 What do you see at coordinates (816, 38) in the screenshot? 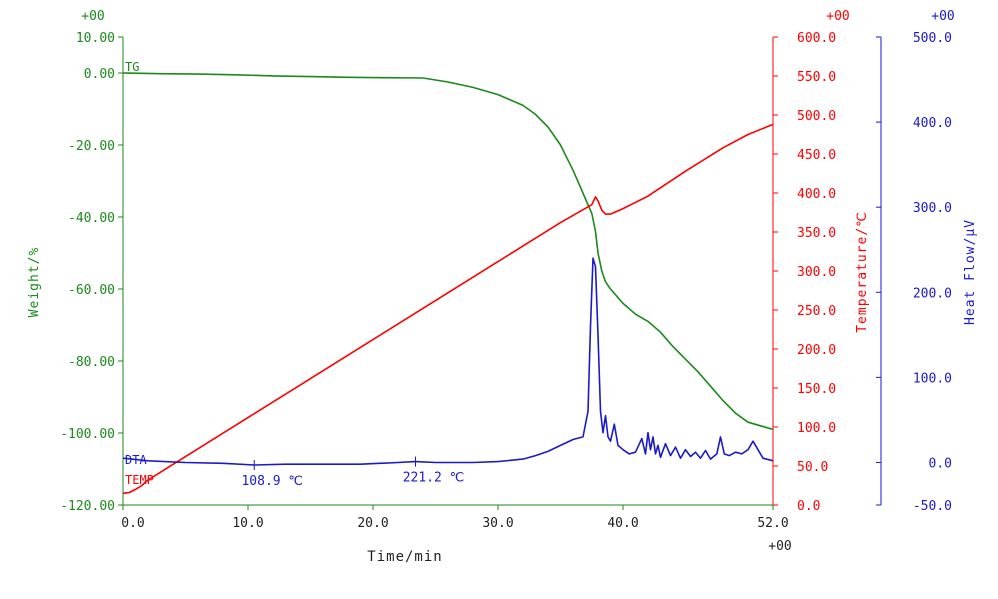
I see `temperature-tick-label: 600.0` at bounding box center [816, 38].